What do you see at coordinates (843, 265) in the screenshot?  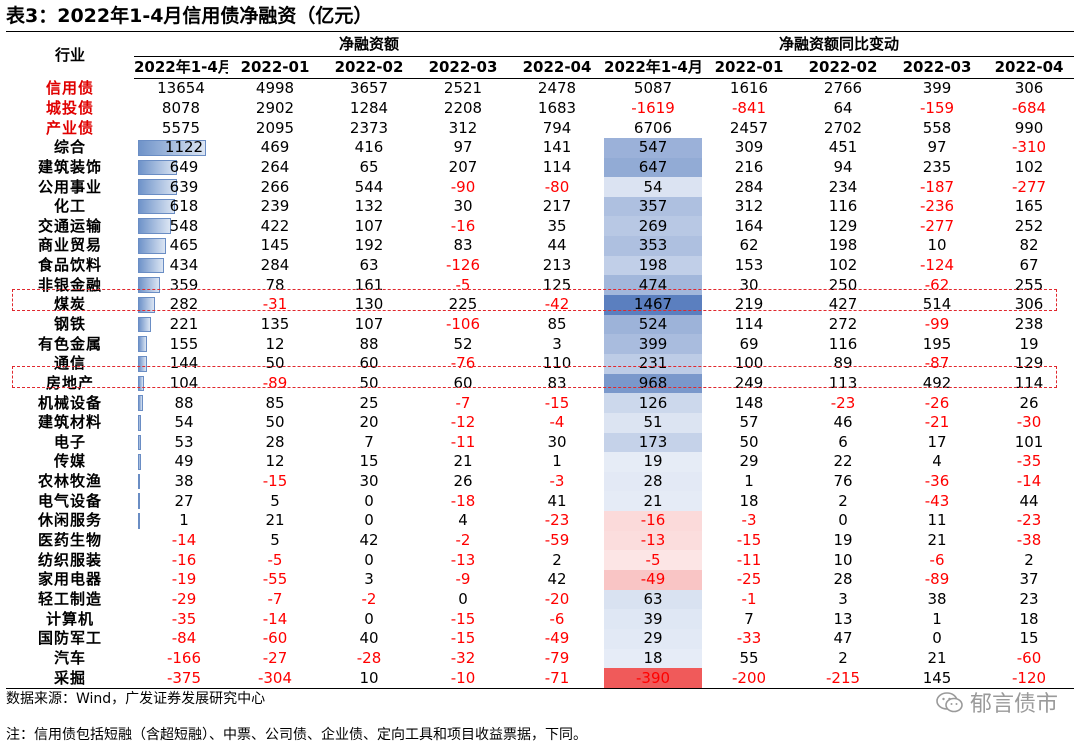 I see `cell-value: 102` at bounding box center [843, 265].